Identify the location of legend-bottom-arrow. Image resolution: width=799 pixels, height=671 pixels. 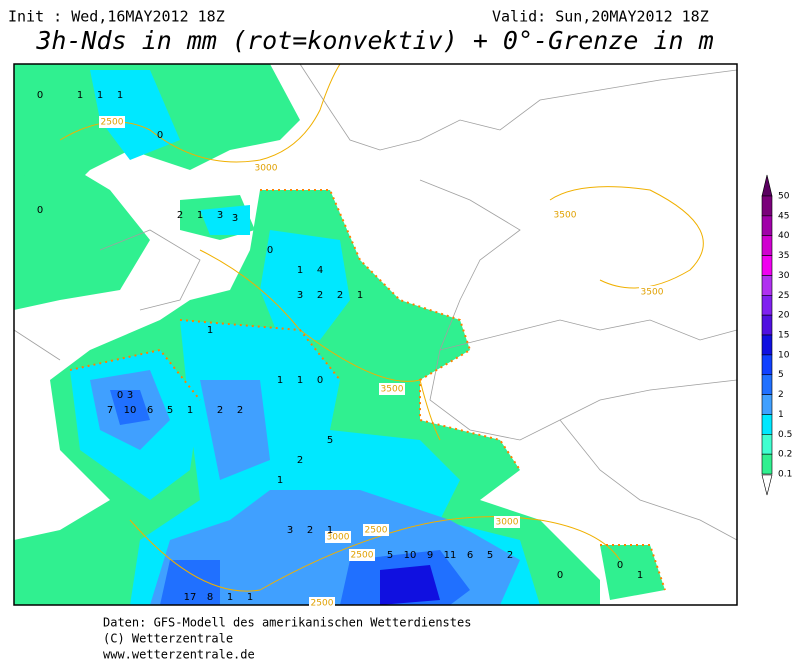
(767, 485).